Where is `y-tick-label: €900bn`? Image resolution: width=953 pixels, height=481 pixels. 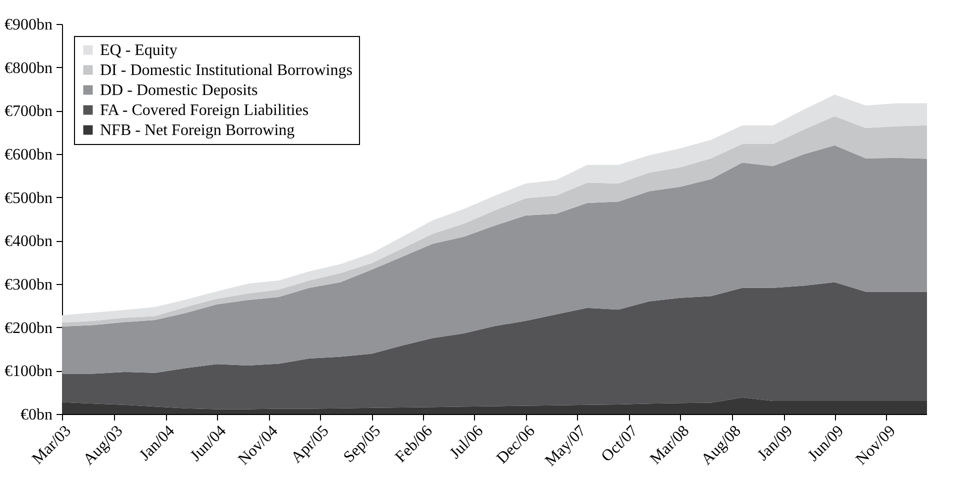
y-tick-label: €900bn is located at coordinates (28, 25).